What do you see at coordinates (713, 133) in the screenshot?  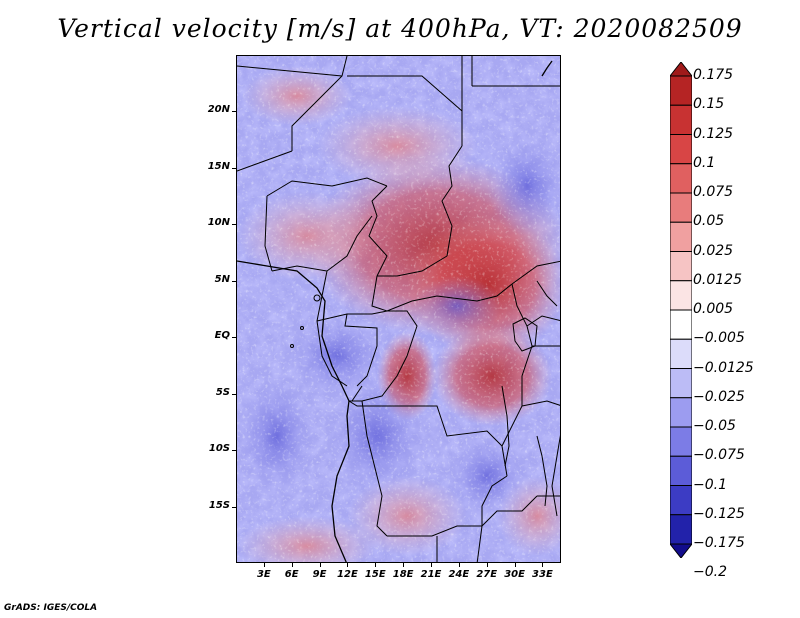 I see `colorbar-label: 0.125` at bounding box center [713, 133].